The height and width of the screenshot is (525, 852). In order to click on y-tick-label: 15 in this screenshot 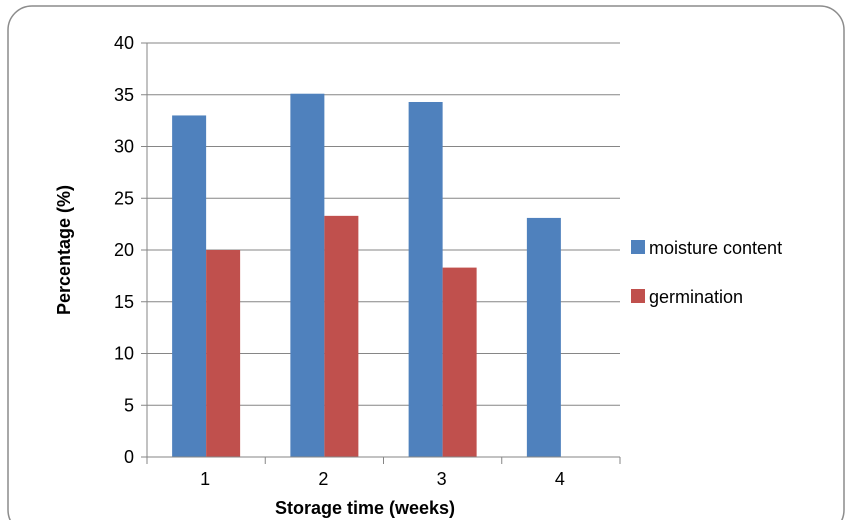, I will do `click(124, 302)`.